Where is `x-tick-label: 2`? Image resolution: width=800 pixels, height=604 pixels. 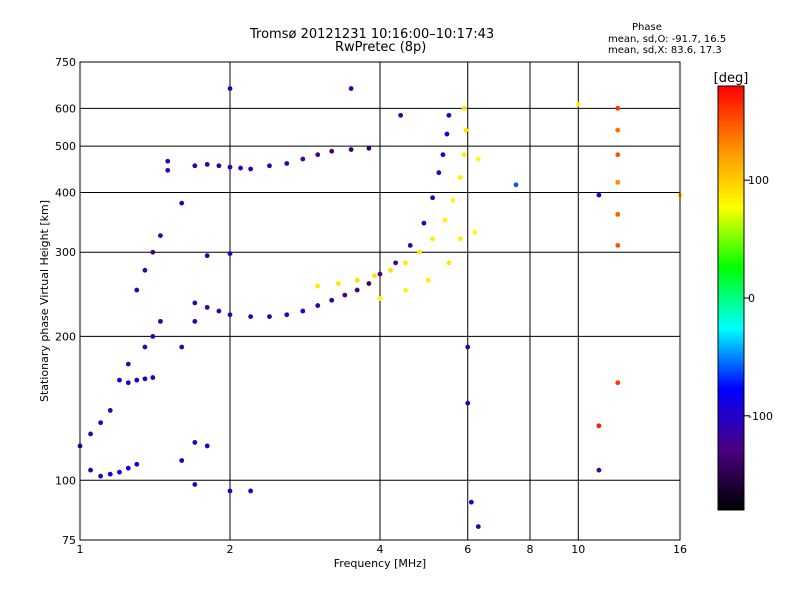 x-tick-label: 2 is located at coordinates (230, 549).